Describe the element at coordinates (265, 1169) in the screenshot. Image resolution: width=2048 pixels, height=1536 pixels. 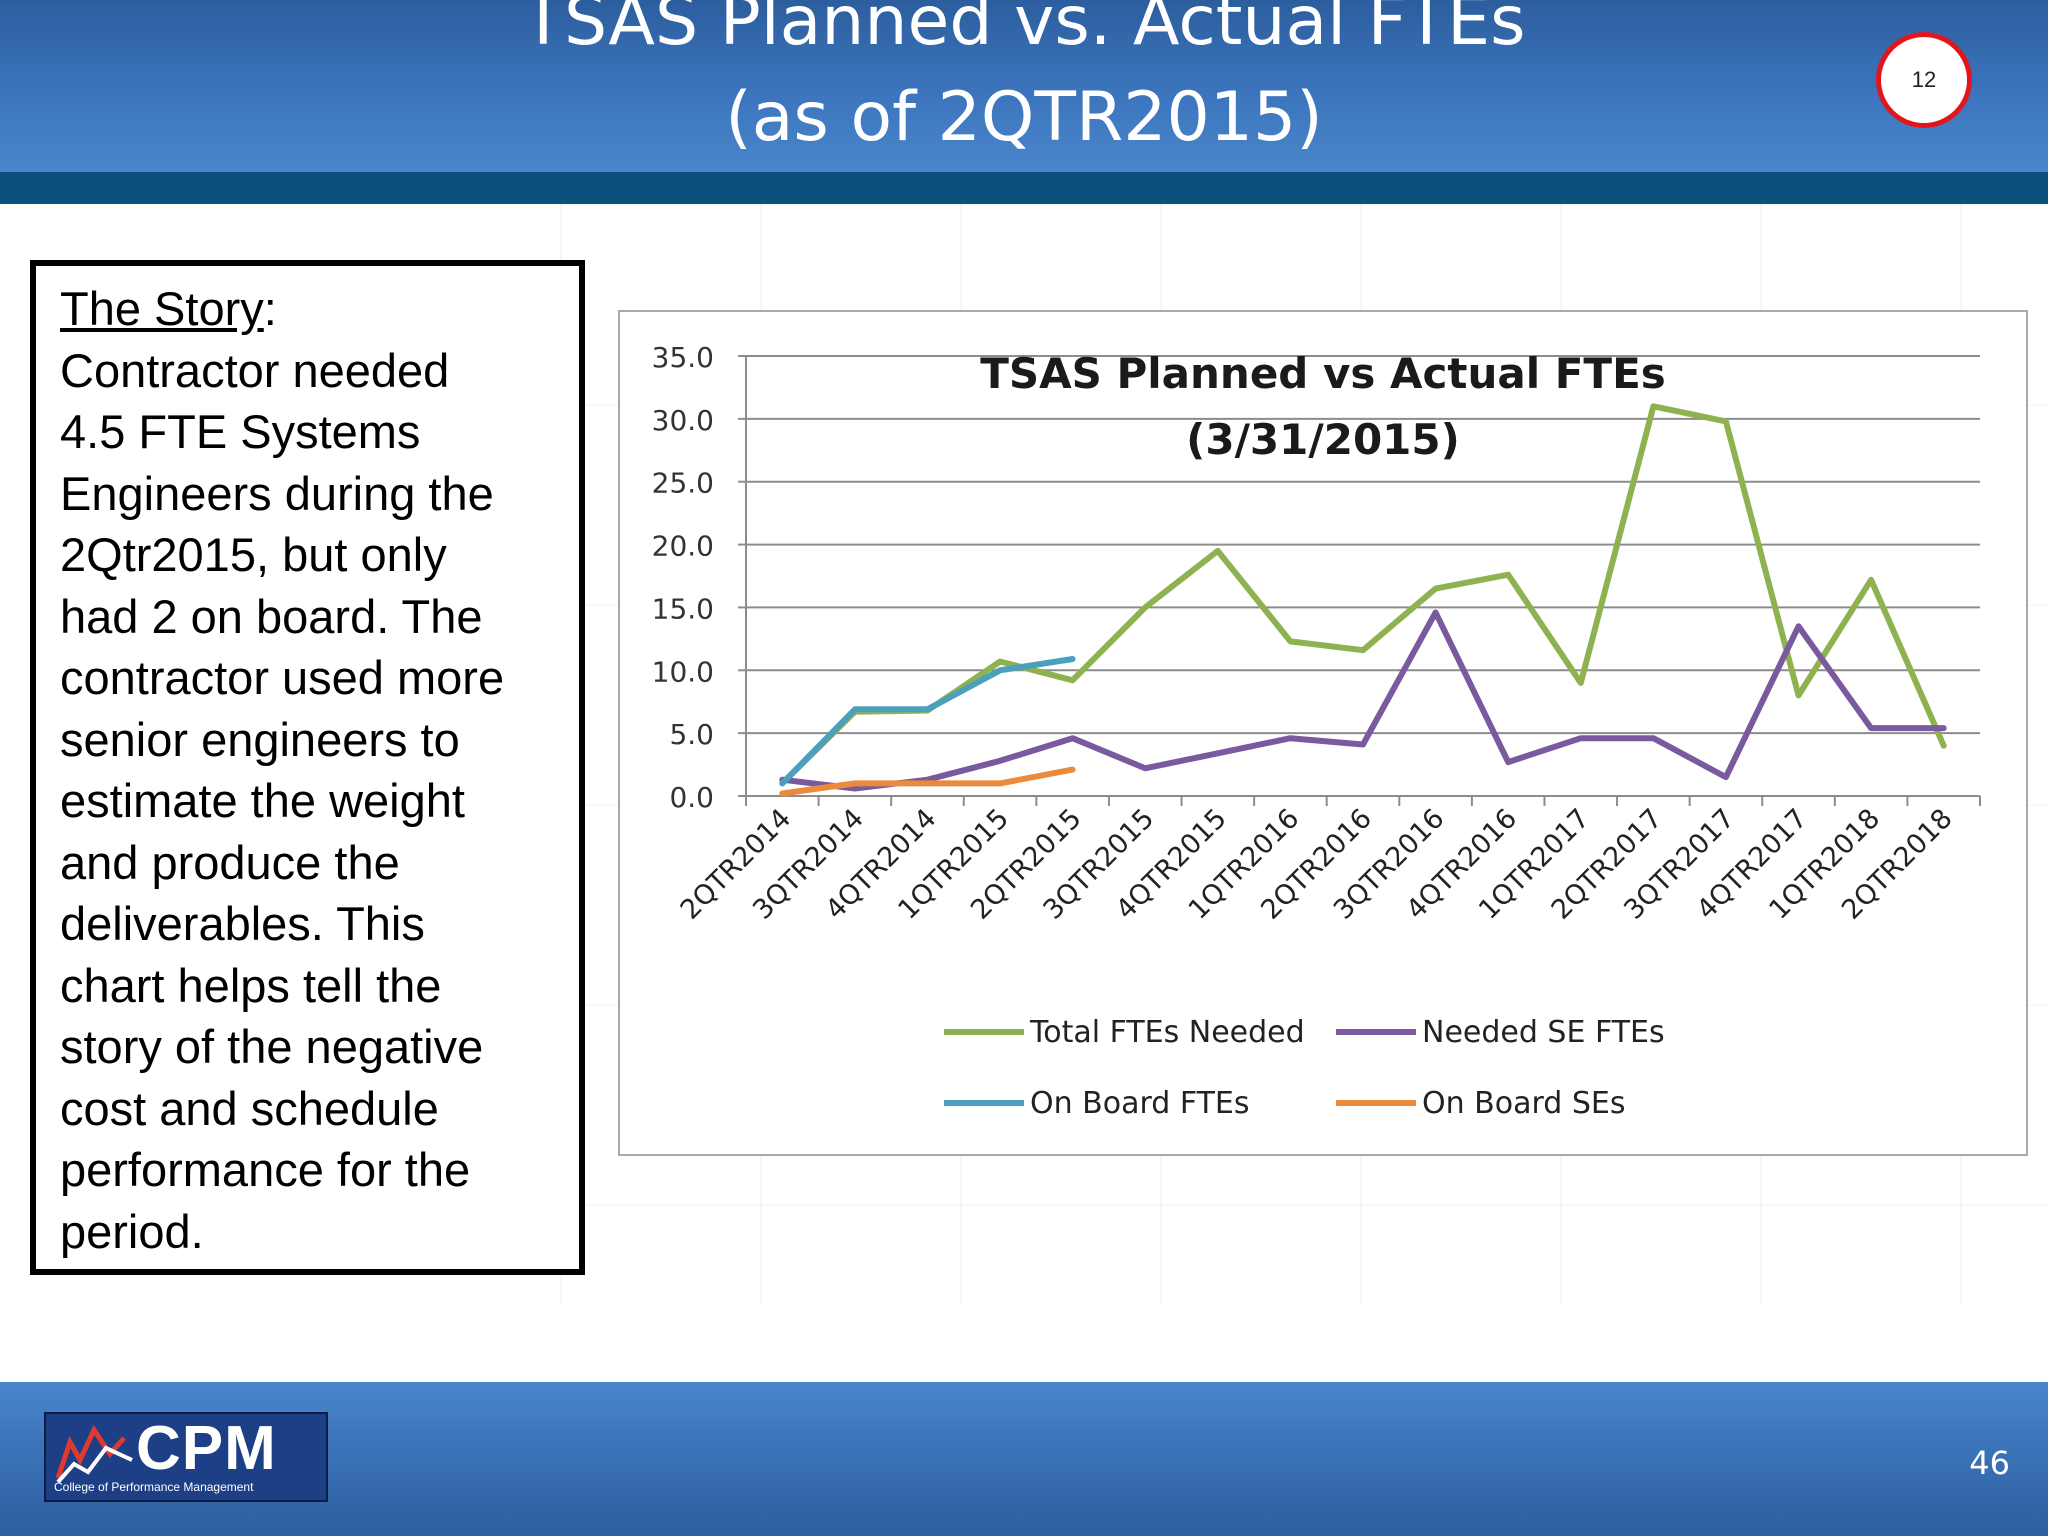
I see `story-line: performance for the` at that location.